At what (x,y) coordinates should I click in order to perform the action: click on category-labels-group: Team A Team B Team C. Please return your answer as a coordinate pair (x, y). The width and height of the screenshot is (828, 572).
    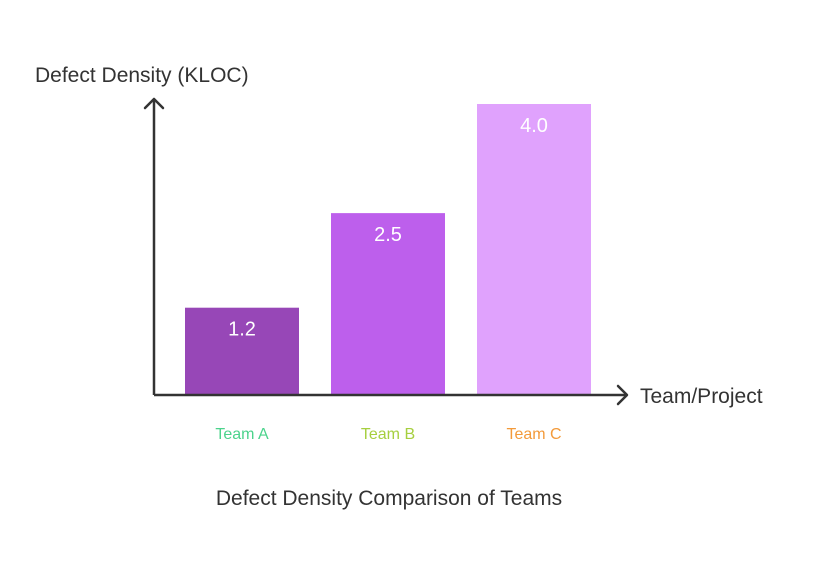
    Looking at the image, I should click on (388, 434).